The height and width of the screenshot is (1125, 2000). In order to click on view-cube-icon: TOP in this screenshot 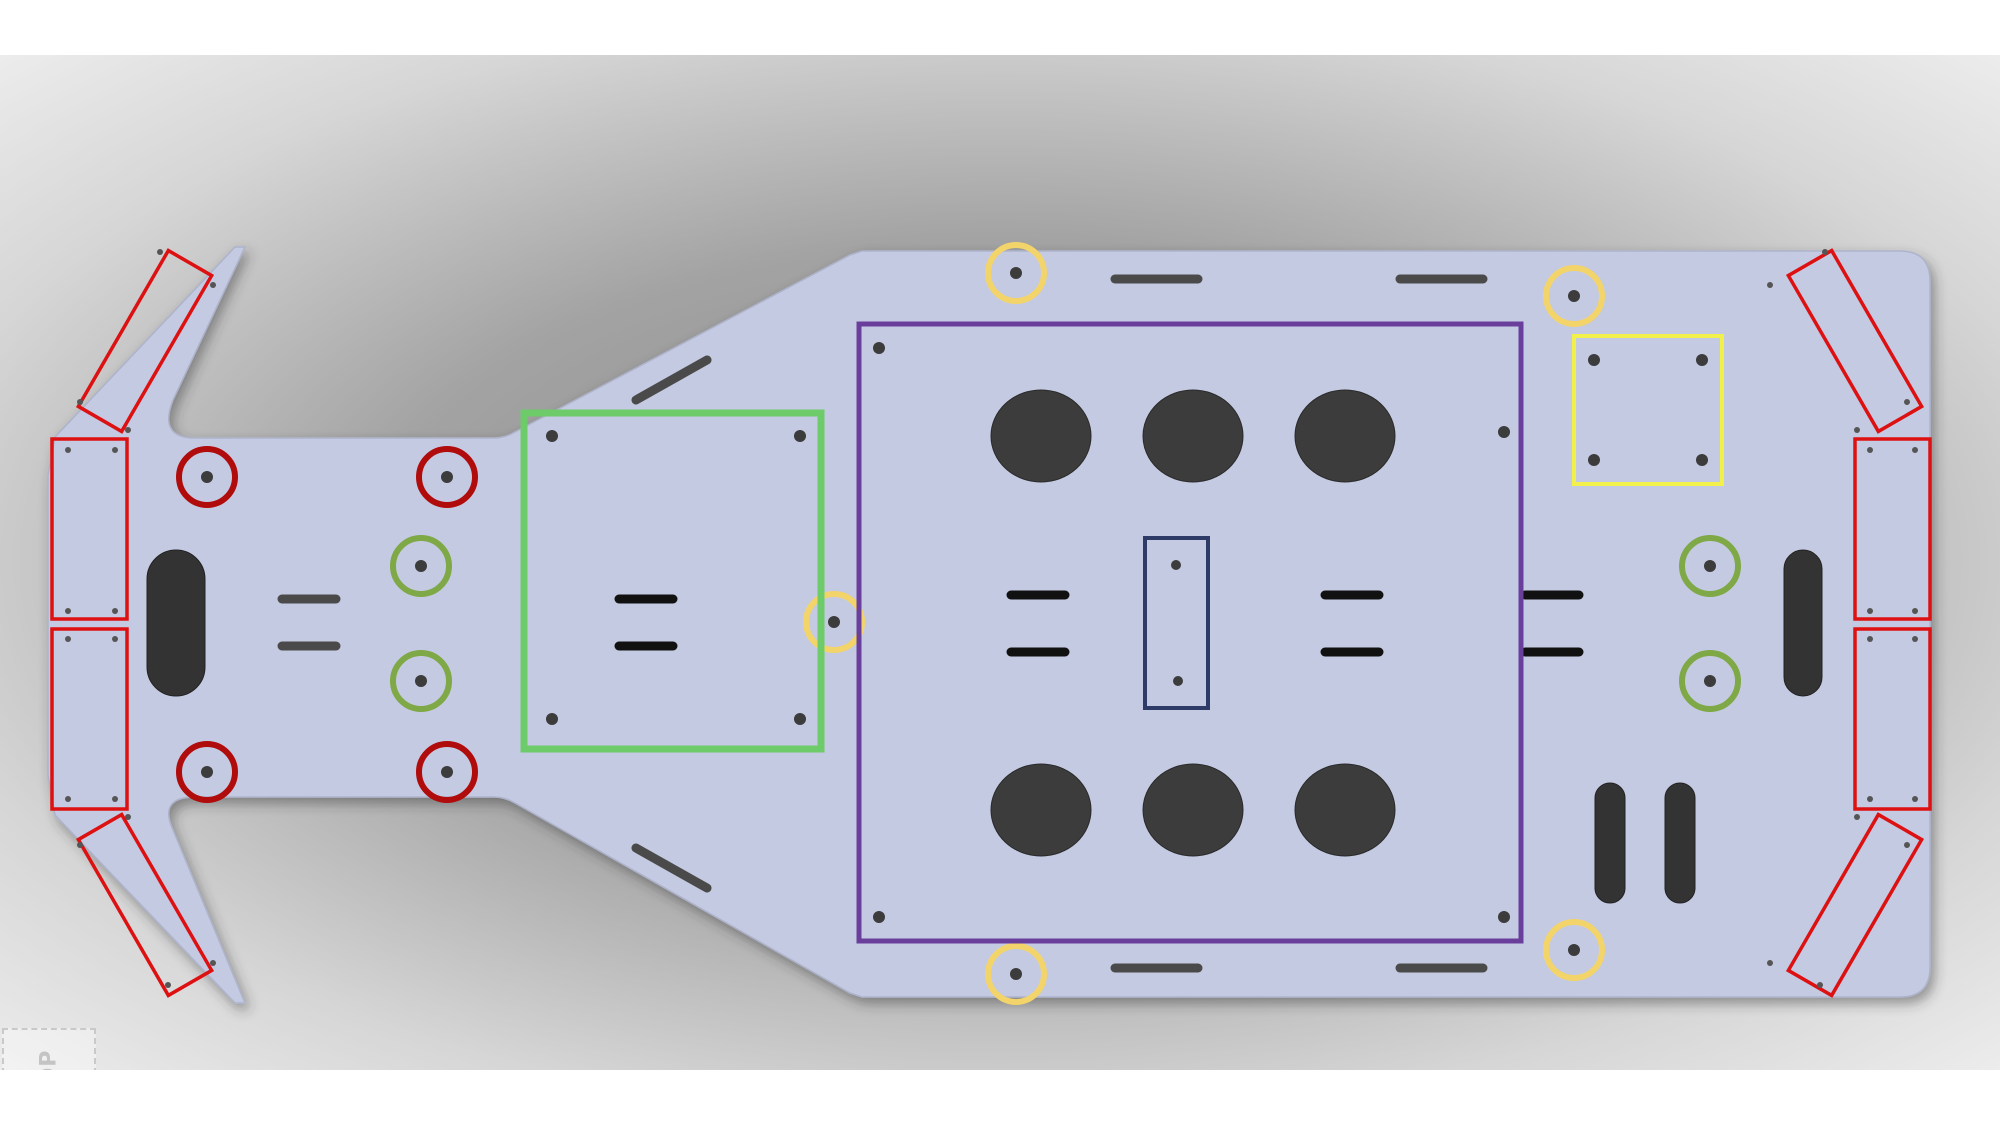, I will do `click(49, 1049)`.